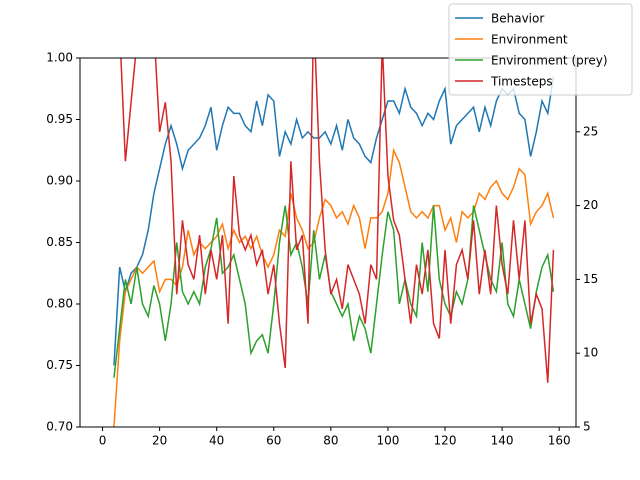  What do you see at coordinates (159, 441) in the screenshot?
I see `x-tick-label: 20` at bounding box center [159, 441].